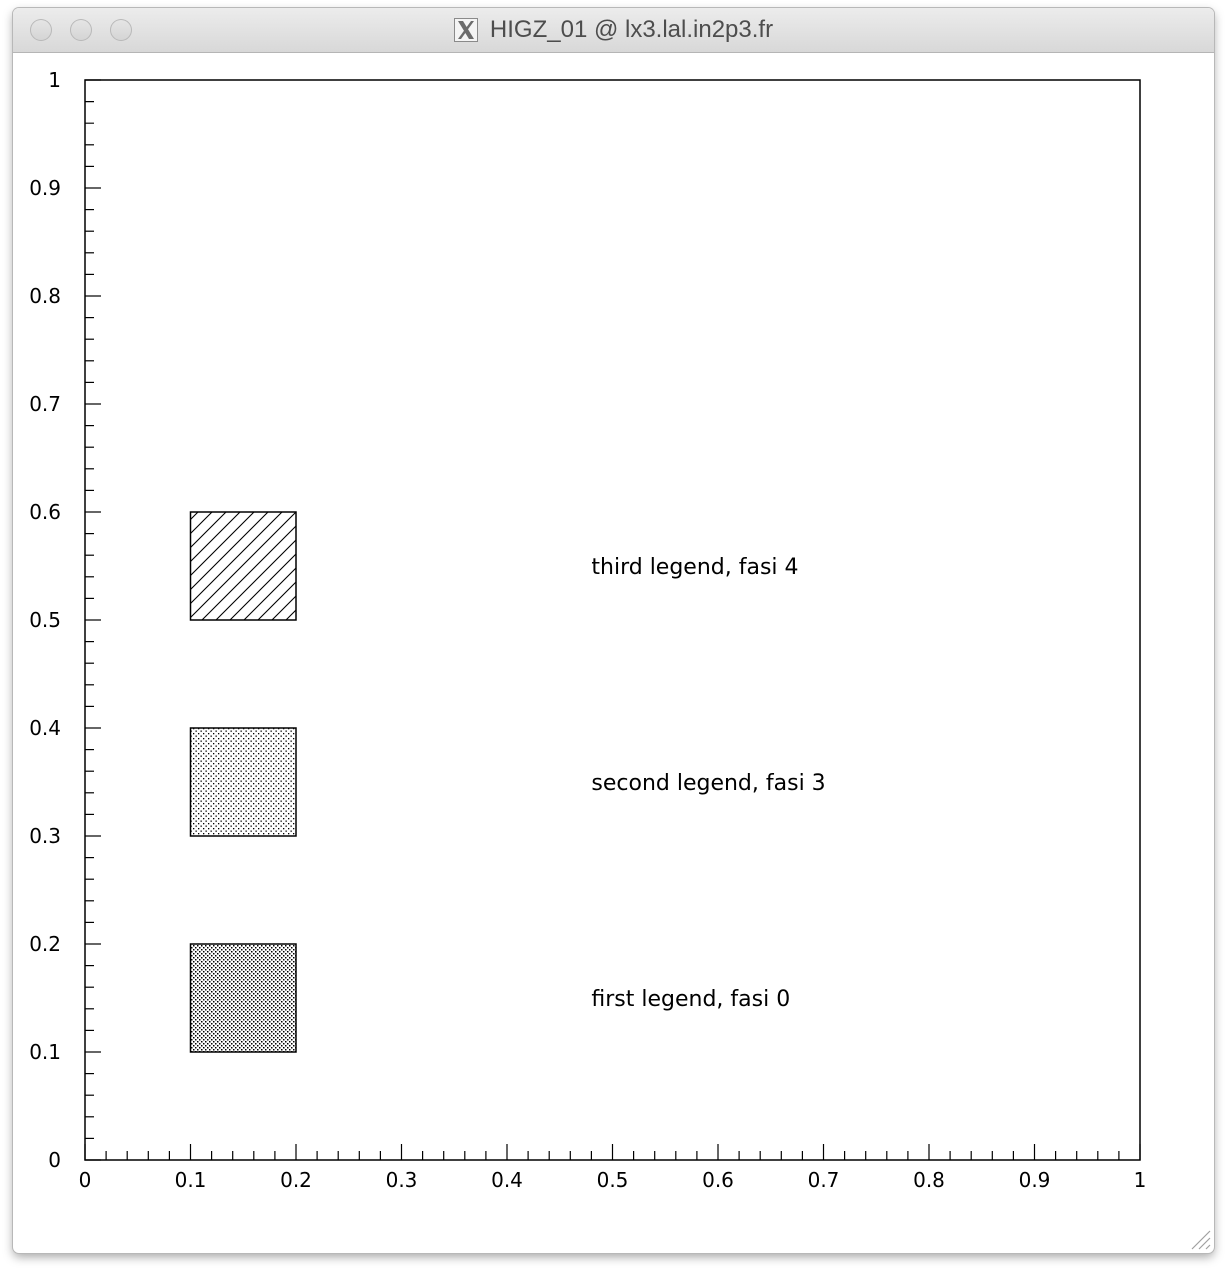 The width and height of the screenshot is (1228, 1272). I want to click on y-tick-label: 0, so click(54, 1160).